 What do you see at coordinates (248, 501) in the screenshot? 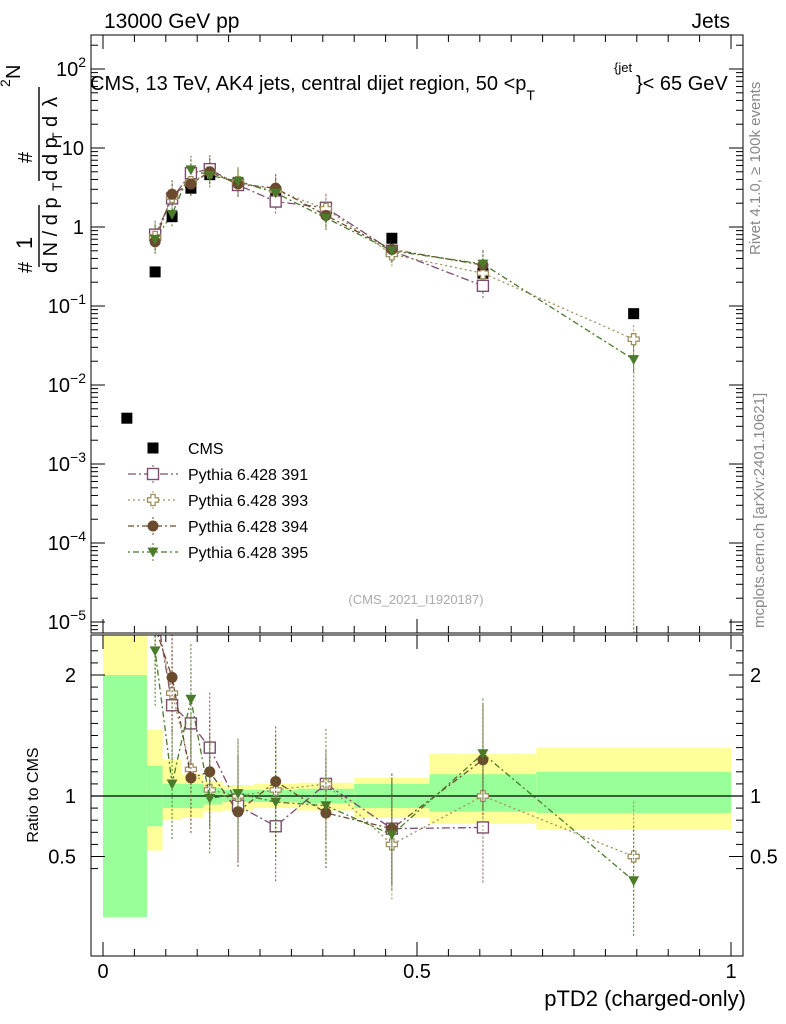
I see `legend-label-2: Pythia 6.428 393` at bounding box center [248, 501].